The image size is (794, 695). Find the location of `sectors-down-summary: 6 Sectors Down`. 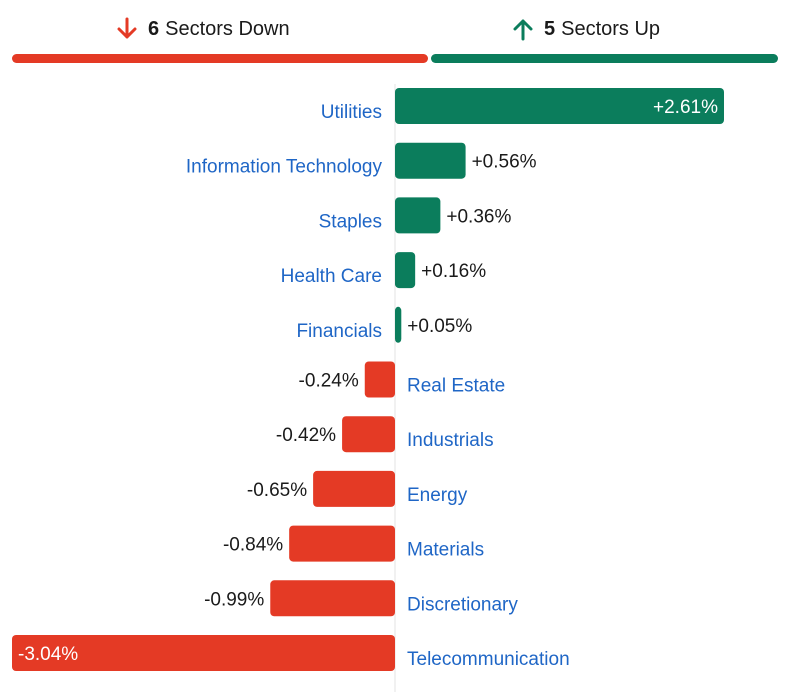

sectors-down-summary: 6 Sectors Down is located at coordinates (203, 29).